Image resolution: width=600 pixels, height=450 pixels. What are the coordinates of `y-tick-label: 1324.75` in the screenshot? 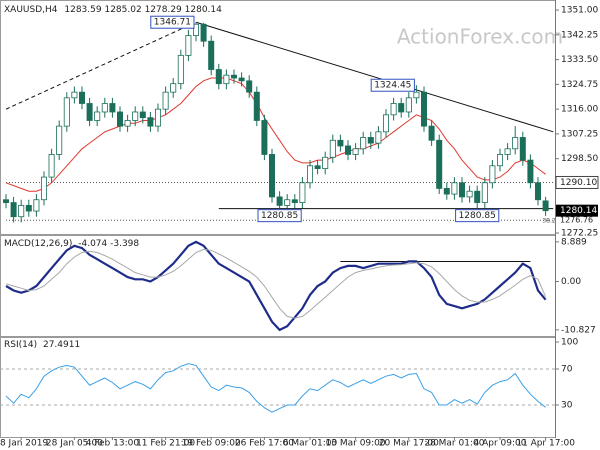 It's located at (579, 85).